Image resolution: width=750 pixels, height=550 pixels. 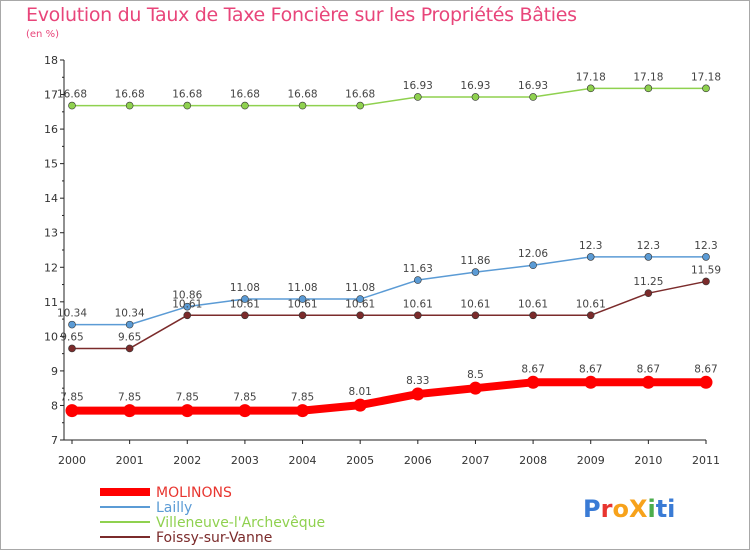 I want to click on legend-label: MOLINONS, so click(x=194, y=493).